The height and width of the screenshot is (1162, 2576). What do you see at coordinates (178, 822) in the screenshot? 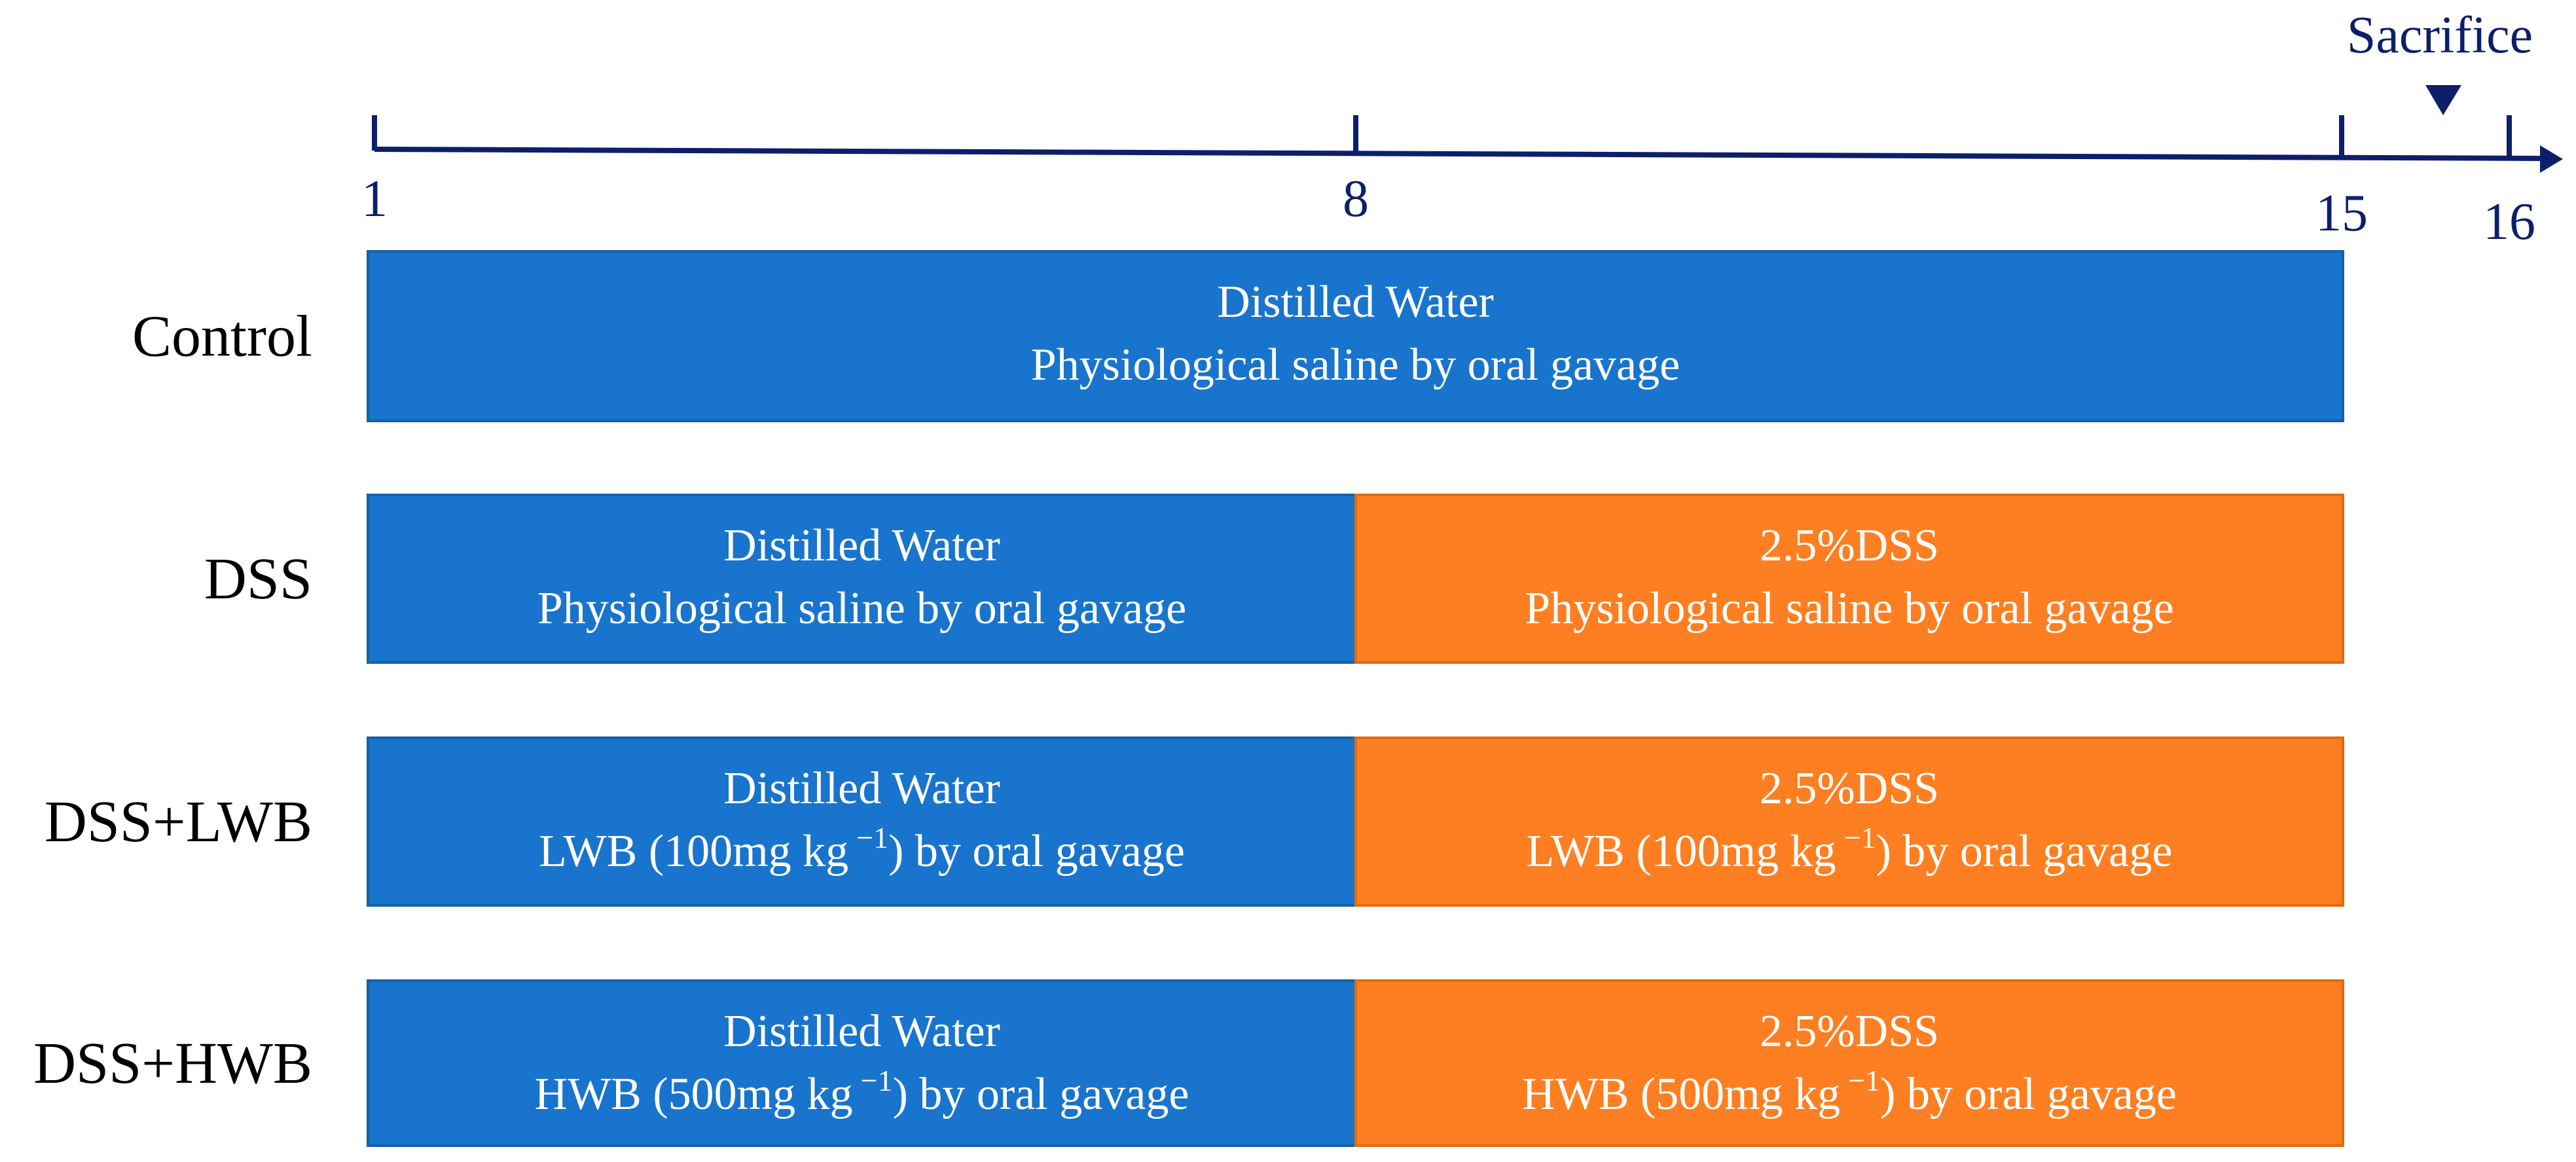
I see `group-label: DSS+LWB` at bounding box center [178, 822].